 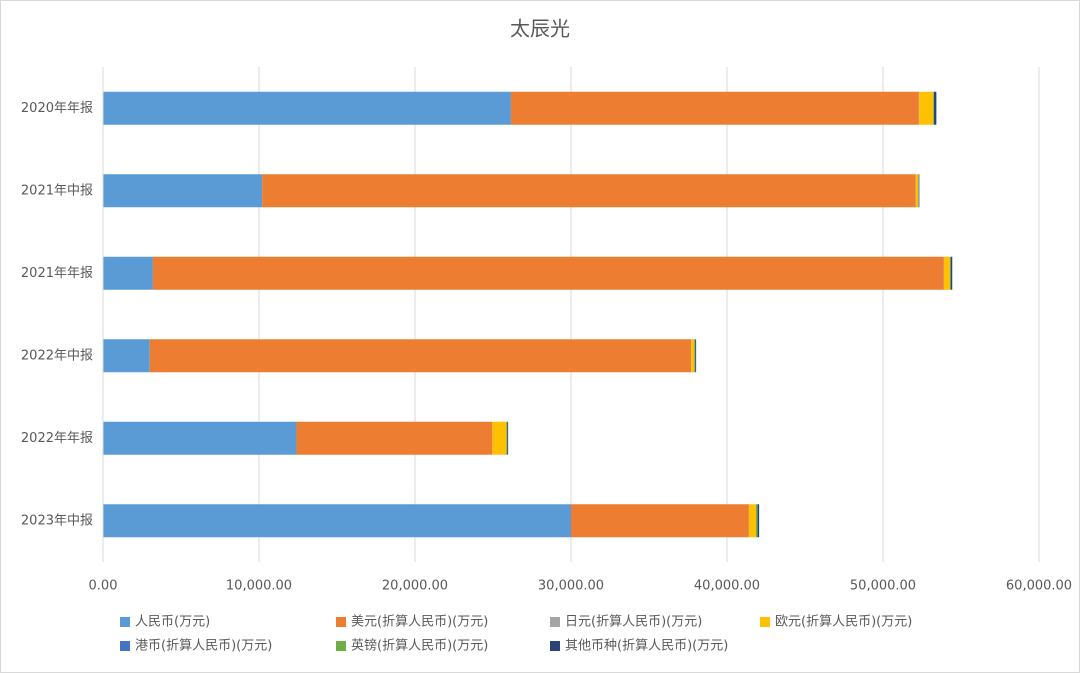 I want to click on x-tick-label: 10,000.00, so click(x=259, y=586).